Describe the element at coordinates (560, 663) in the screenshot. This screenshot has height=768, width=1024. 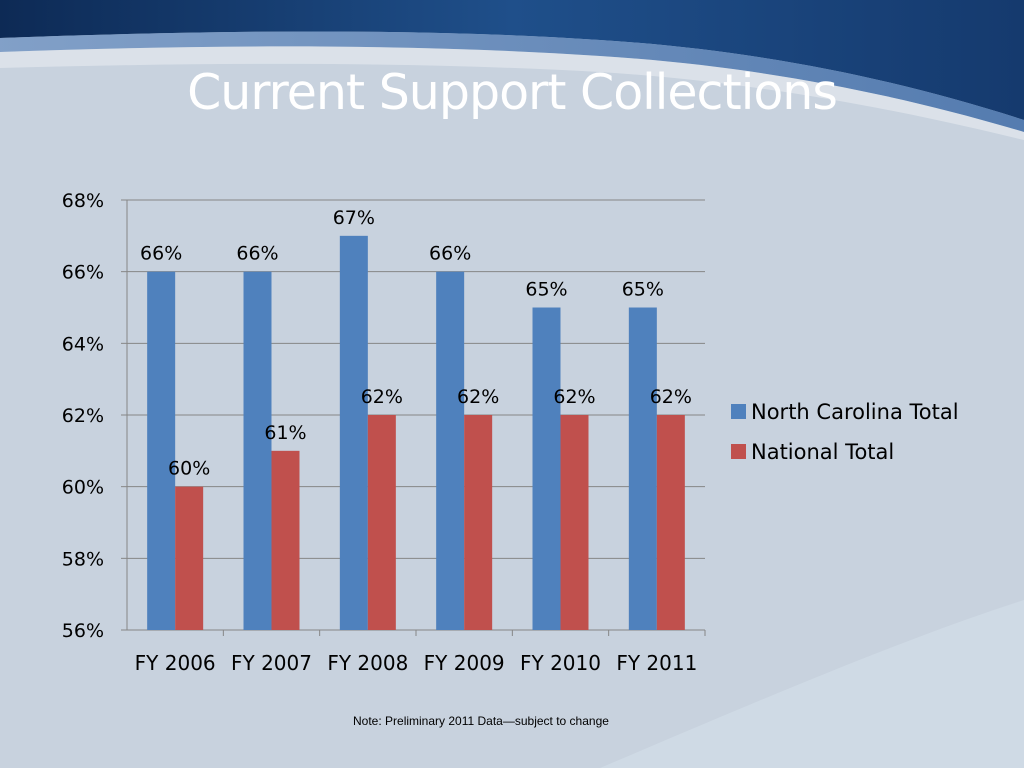
I see `x-tick-label: FY 2010` at that location.